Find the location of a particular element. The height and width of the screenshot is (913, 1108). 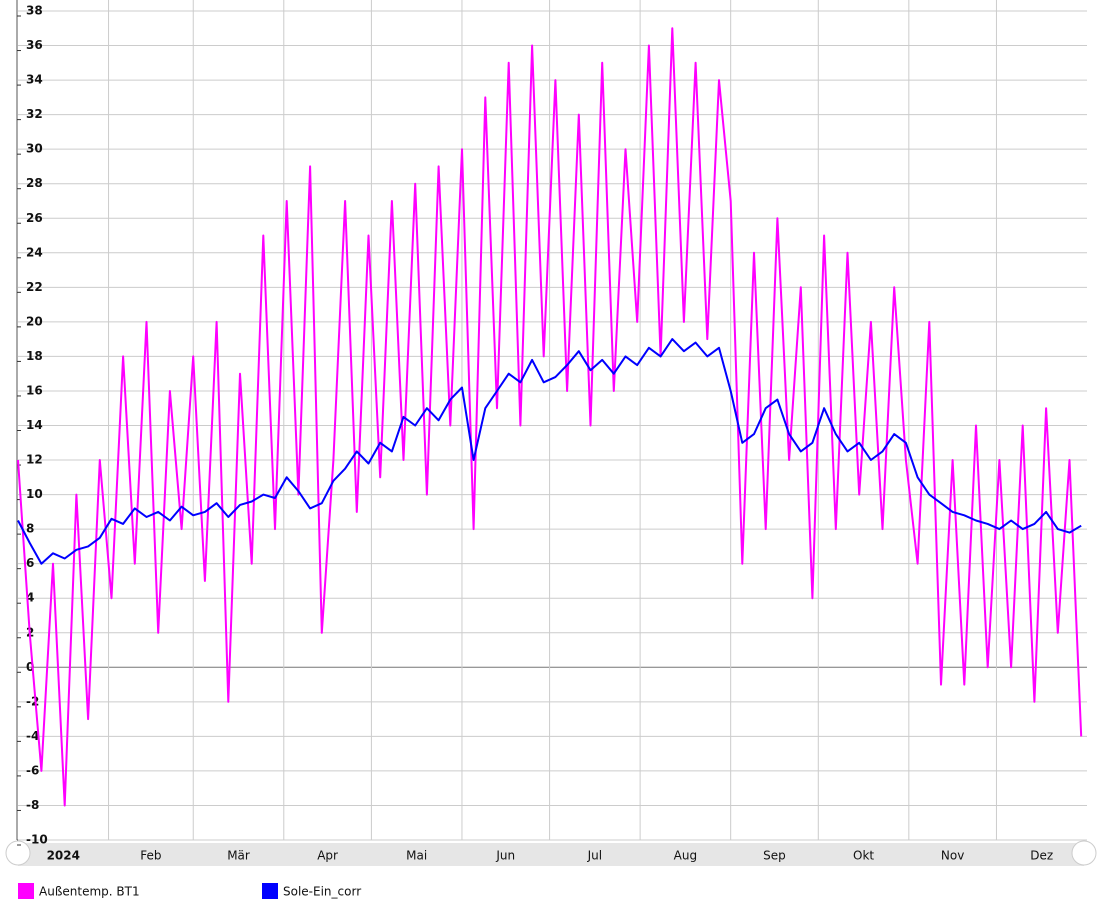

x-tick-label: 2024 is located at coordinates (63, 856).